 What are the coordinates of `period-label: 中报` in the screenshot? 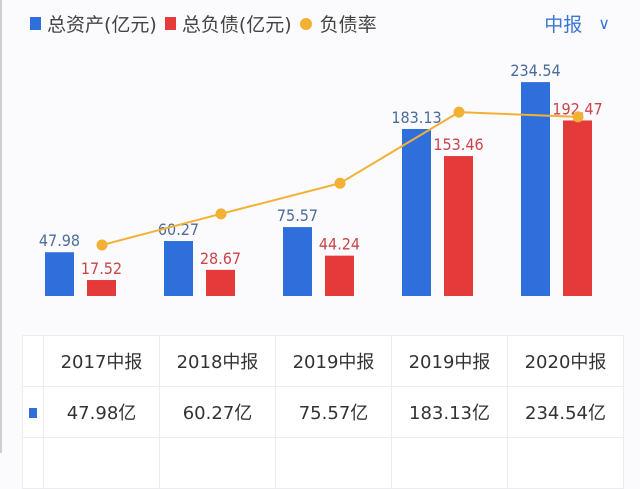 It's located at (563, 25).